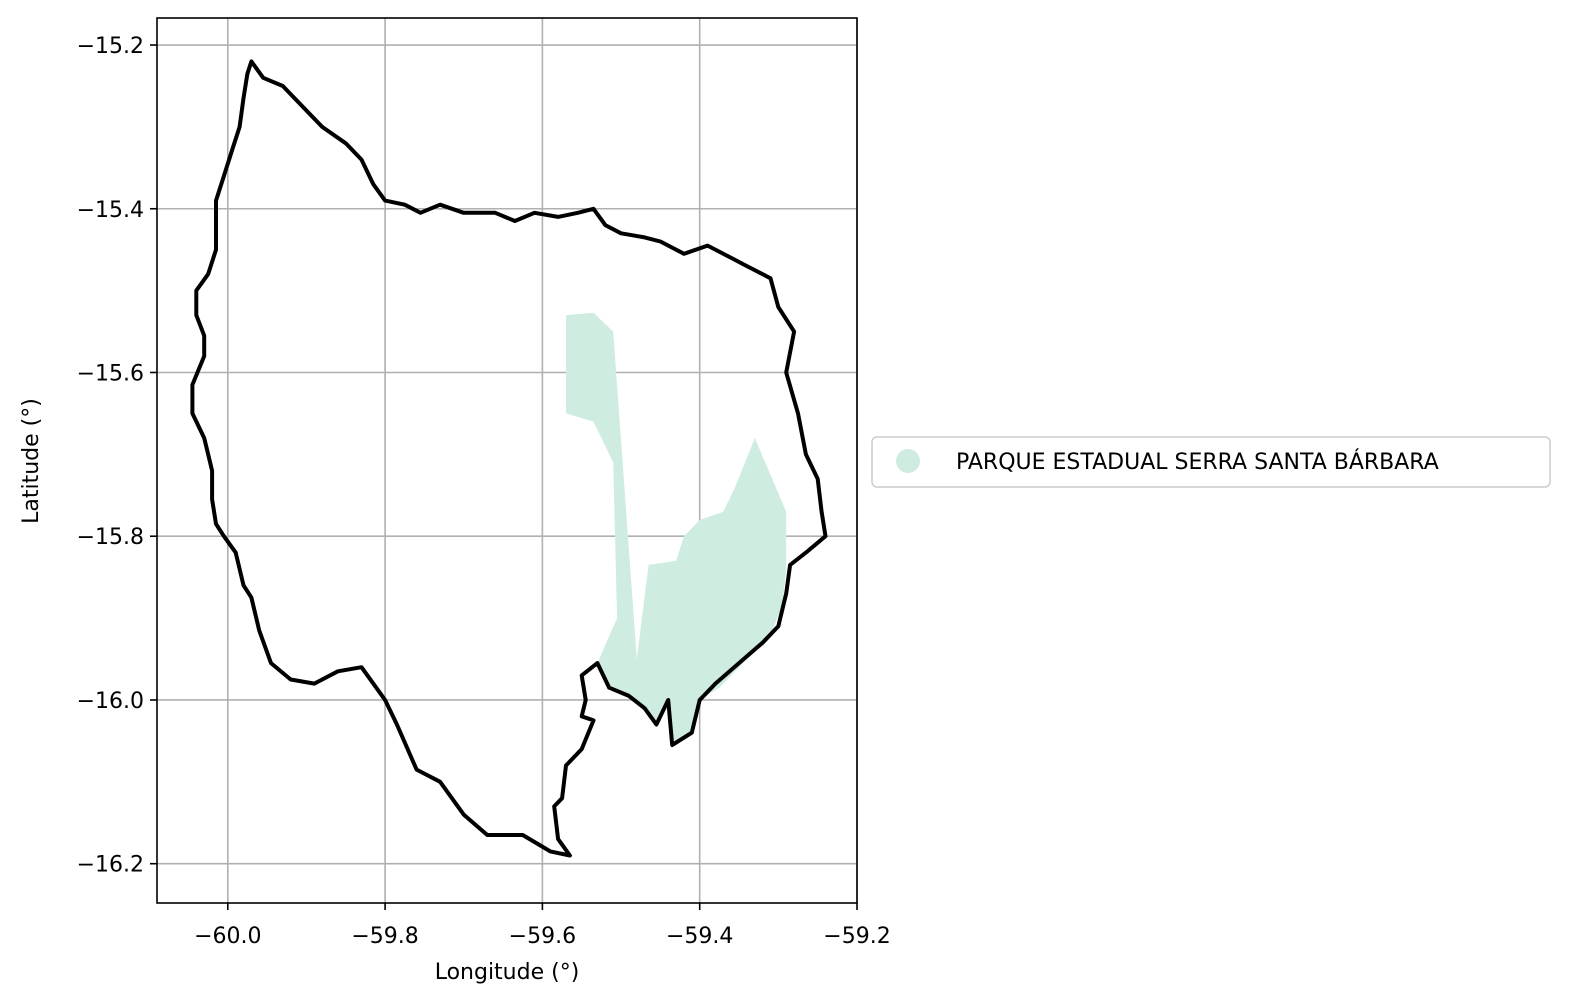 The height and width of the screenshot is (1006, 1571). I want to click on x-tick-label: −59.6, so click(542, 936).